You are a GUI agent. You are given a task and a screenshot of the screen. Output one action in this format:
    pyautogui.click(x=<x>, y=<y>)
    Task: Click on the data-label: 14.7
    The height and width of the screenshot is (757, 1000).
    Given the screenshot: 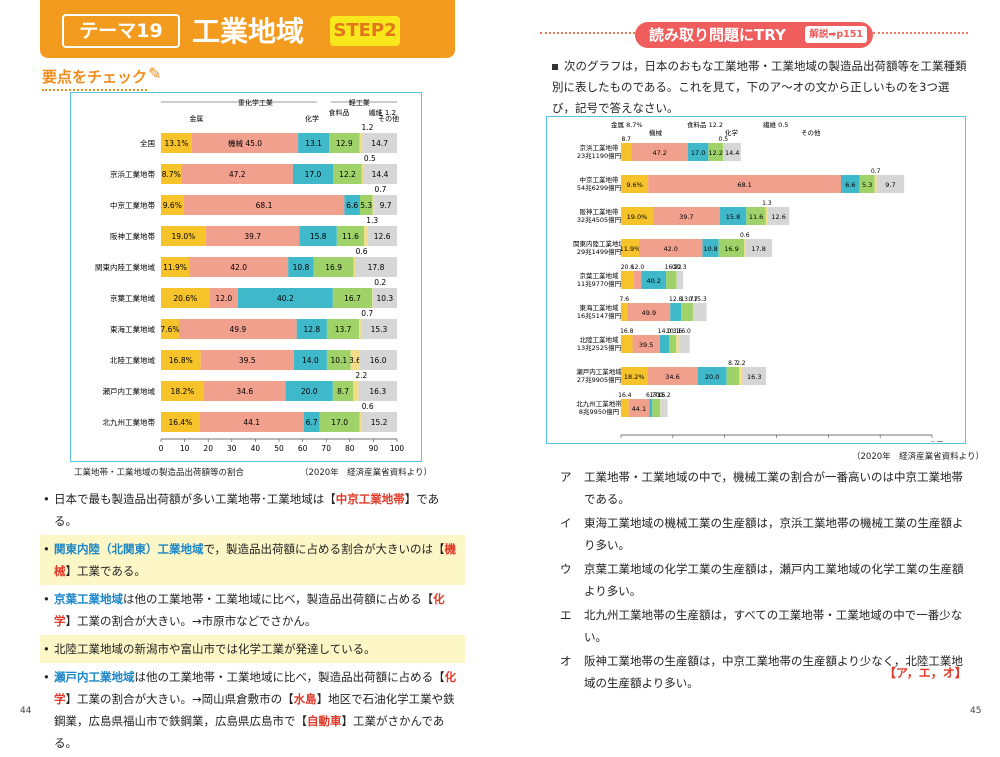 What is the action you would take?
    pyautogui.click(x=379, y=143)
    